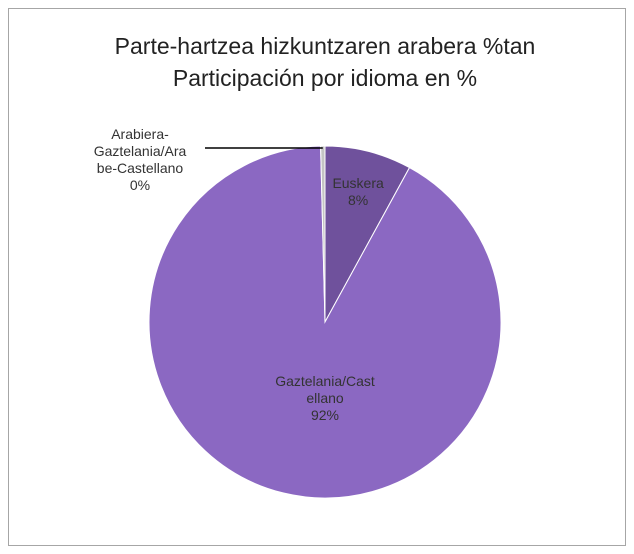 Image resolution: width=634 pixels, height=554 pixels. I want to click on category-label: Gaztelania/Castellano, so click(325, 390).